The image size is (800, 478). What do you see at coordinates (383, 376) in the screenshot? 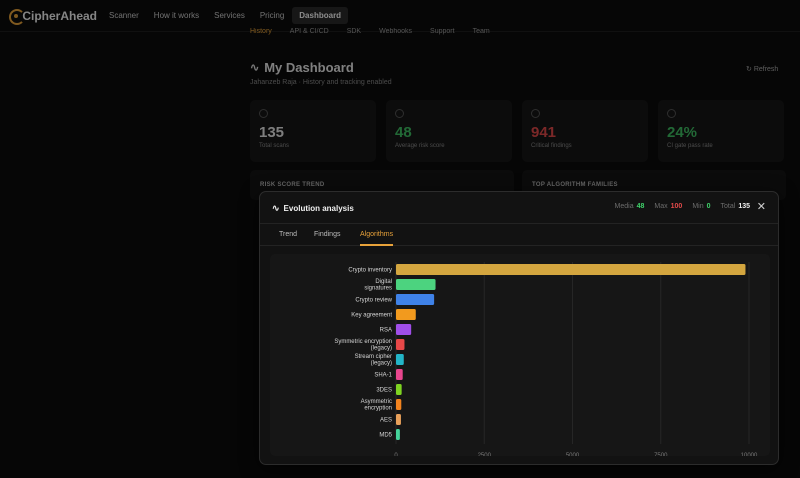
I see `category-label: SHA-1` at bounding box center [383, 376].